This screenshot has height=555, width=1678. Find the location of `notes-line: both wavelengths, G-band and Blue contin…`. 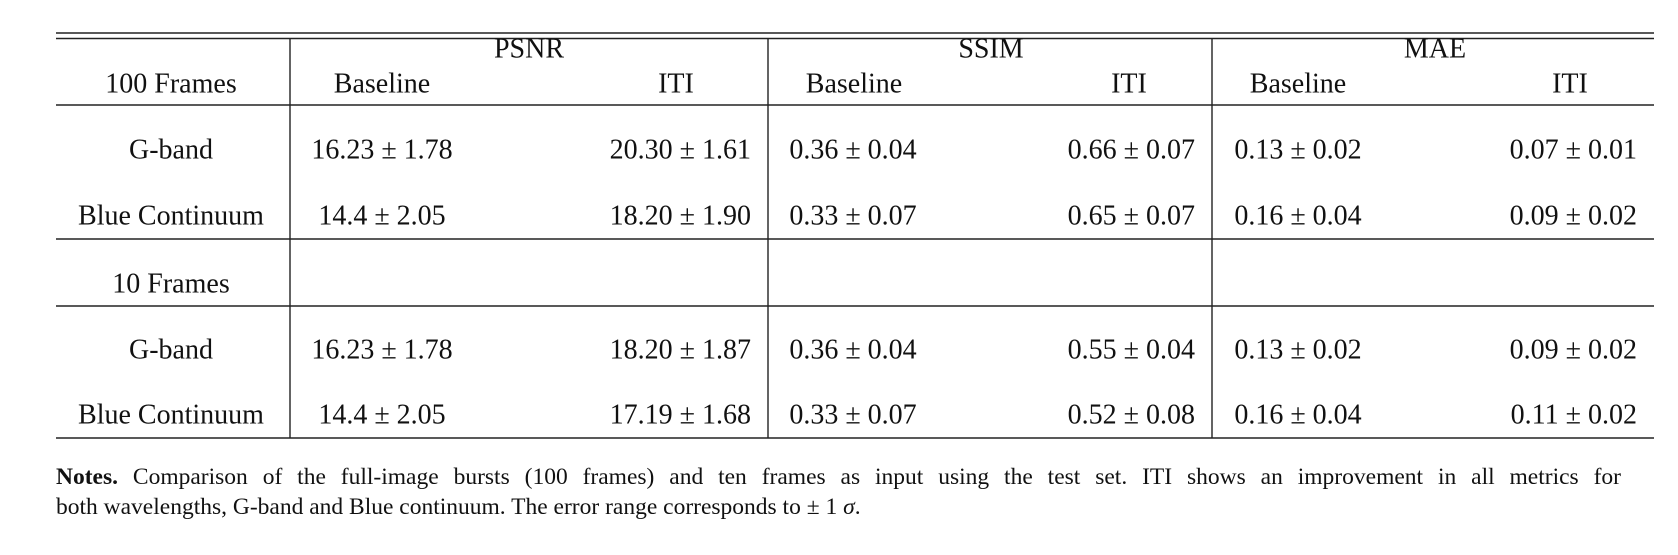

notes-line: both wavelengths, G-band and Blue contin… is located at coordinates (838, 507).